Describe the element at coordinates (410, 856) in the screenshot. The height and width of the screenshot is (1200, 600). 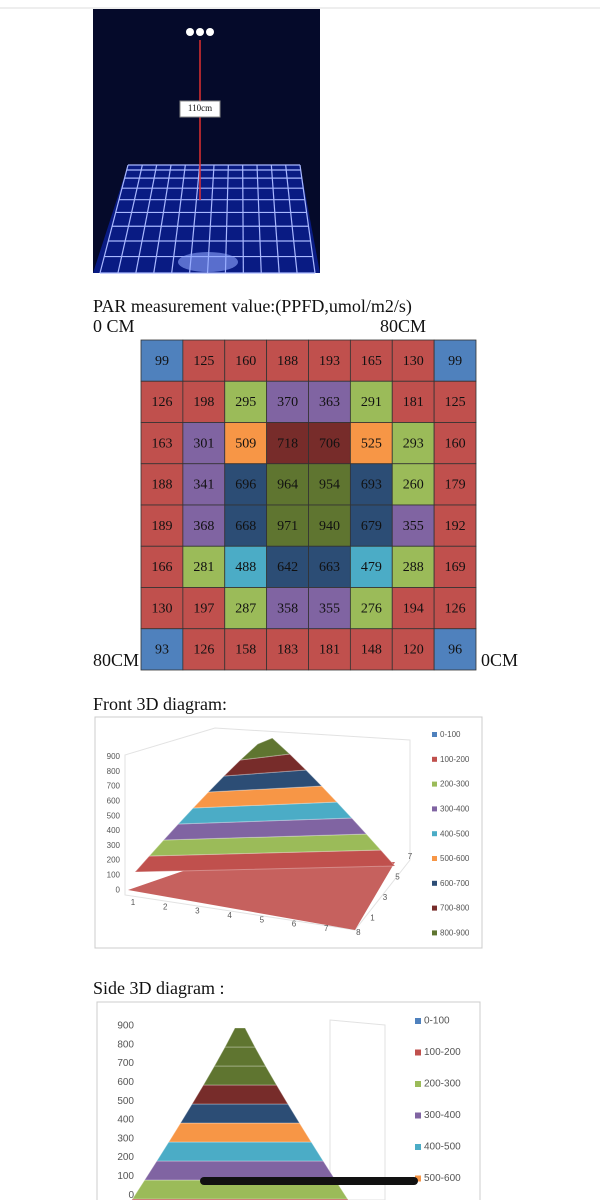
I see `z-tick-label: 7` at that location.